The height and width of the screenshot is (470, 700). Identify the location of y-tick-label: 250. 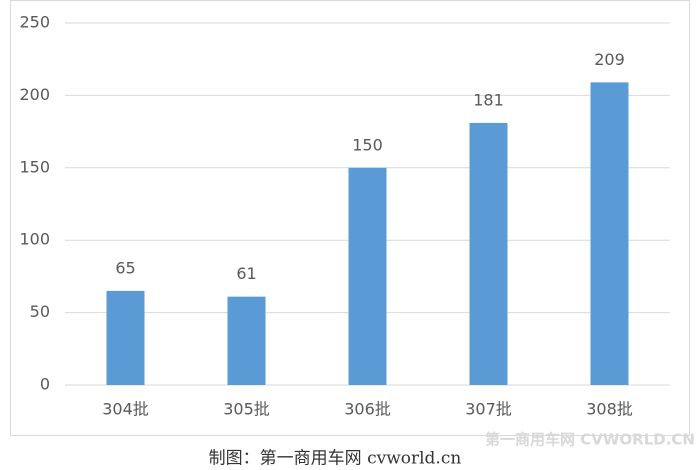
(34, 22).